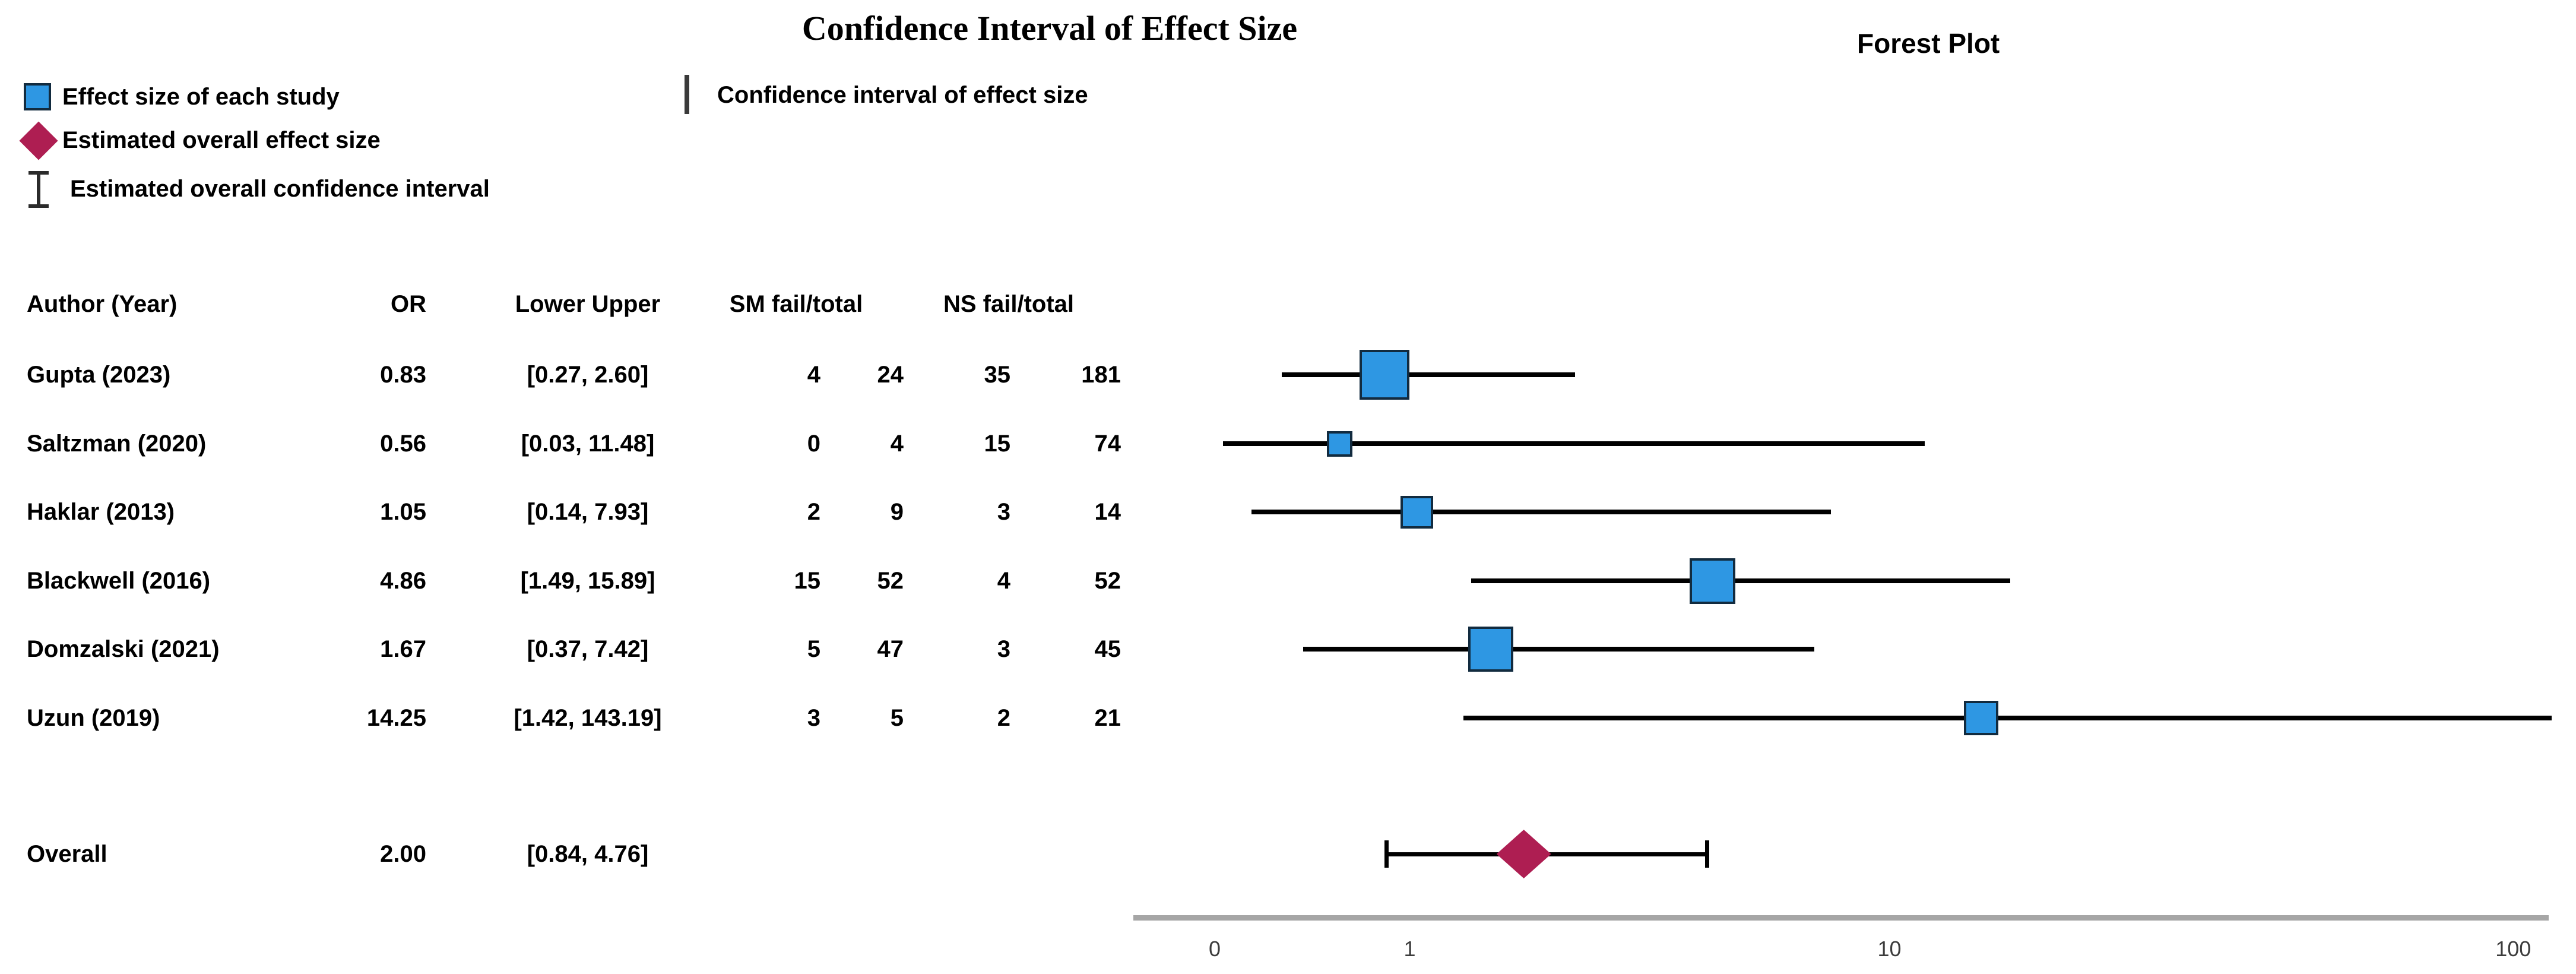 The height and width of the screenshot is (974, 2576). Describe the element at coordinates (890, 375) in the screenshot. I see `sm-total-cell: 24` at that location.